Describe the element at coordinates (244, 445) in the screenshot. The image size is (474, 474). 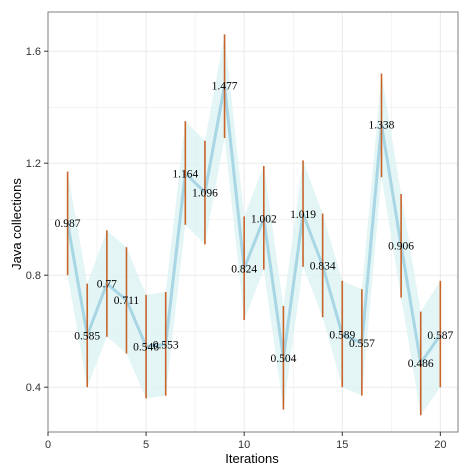
I see `x-tick-label: 10` at that location.